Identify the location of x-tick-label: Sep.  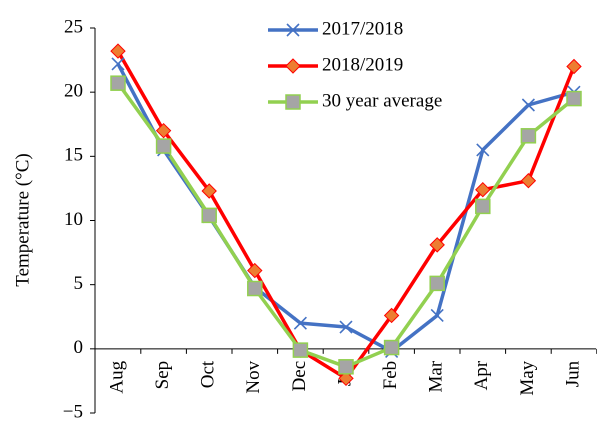
(162, 375).